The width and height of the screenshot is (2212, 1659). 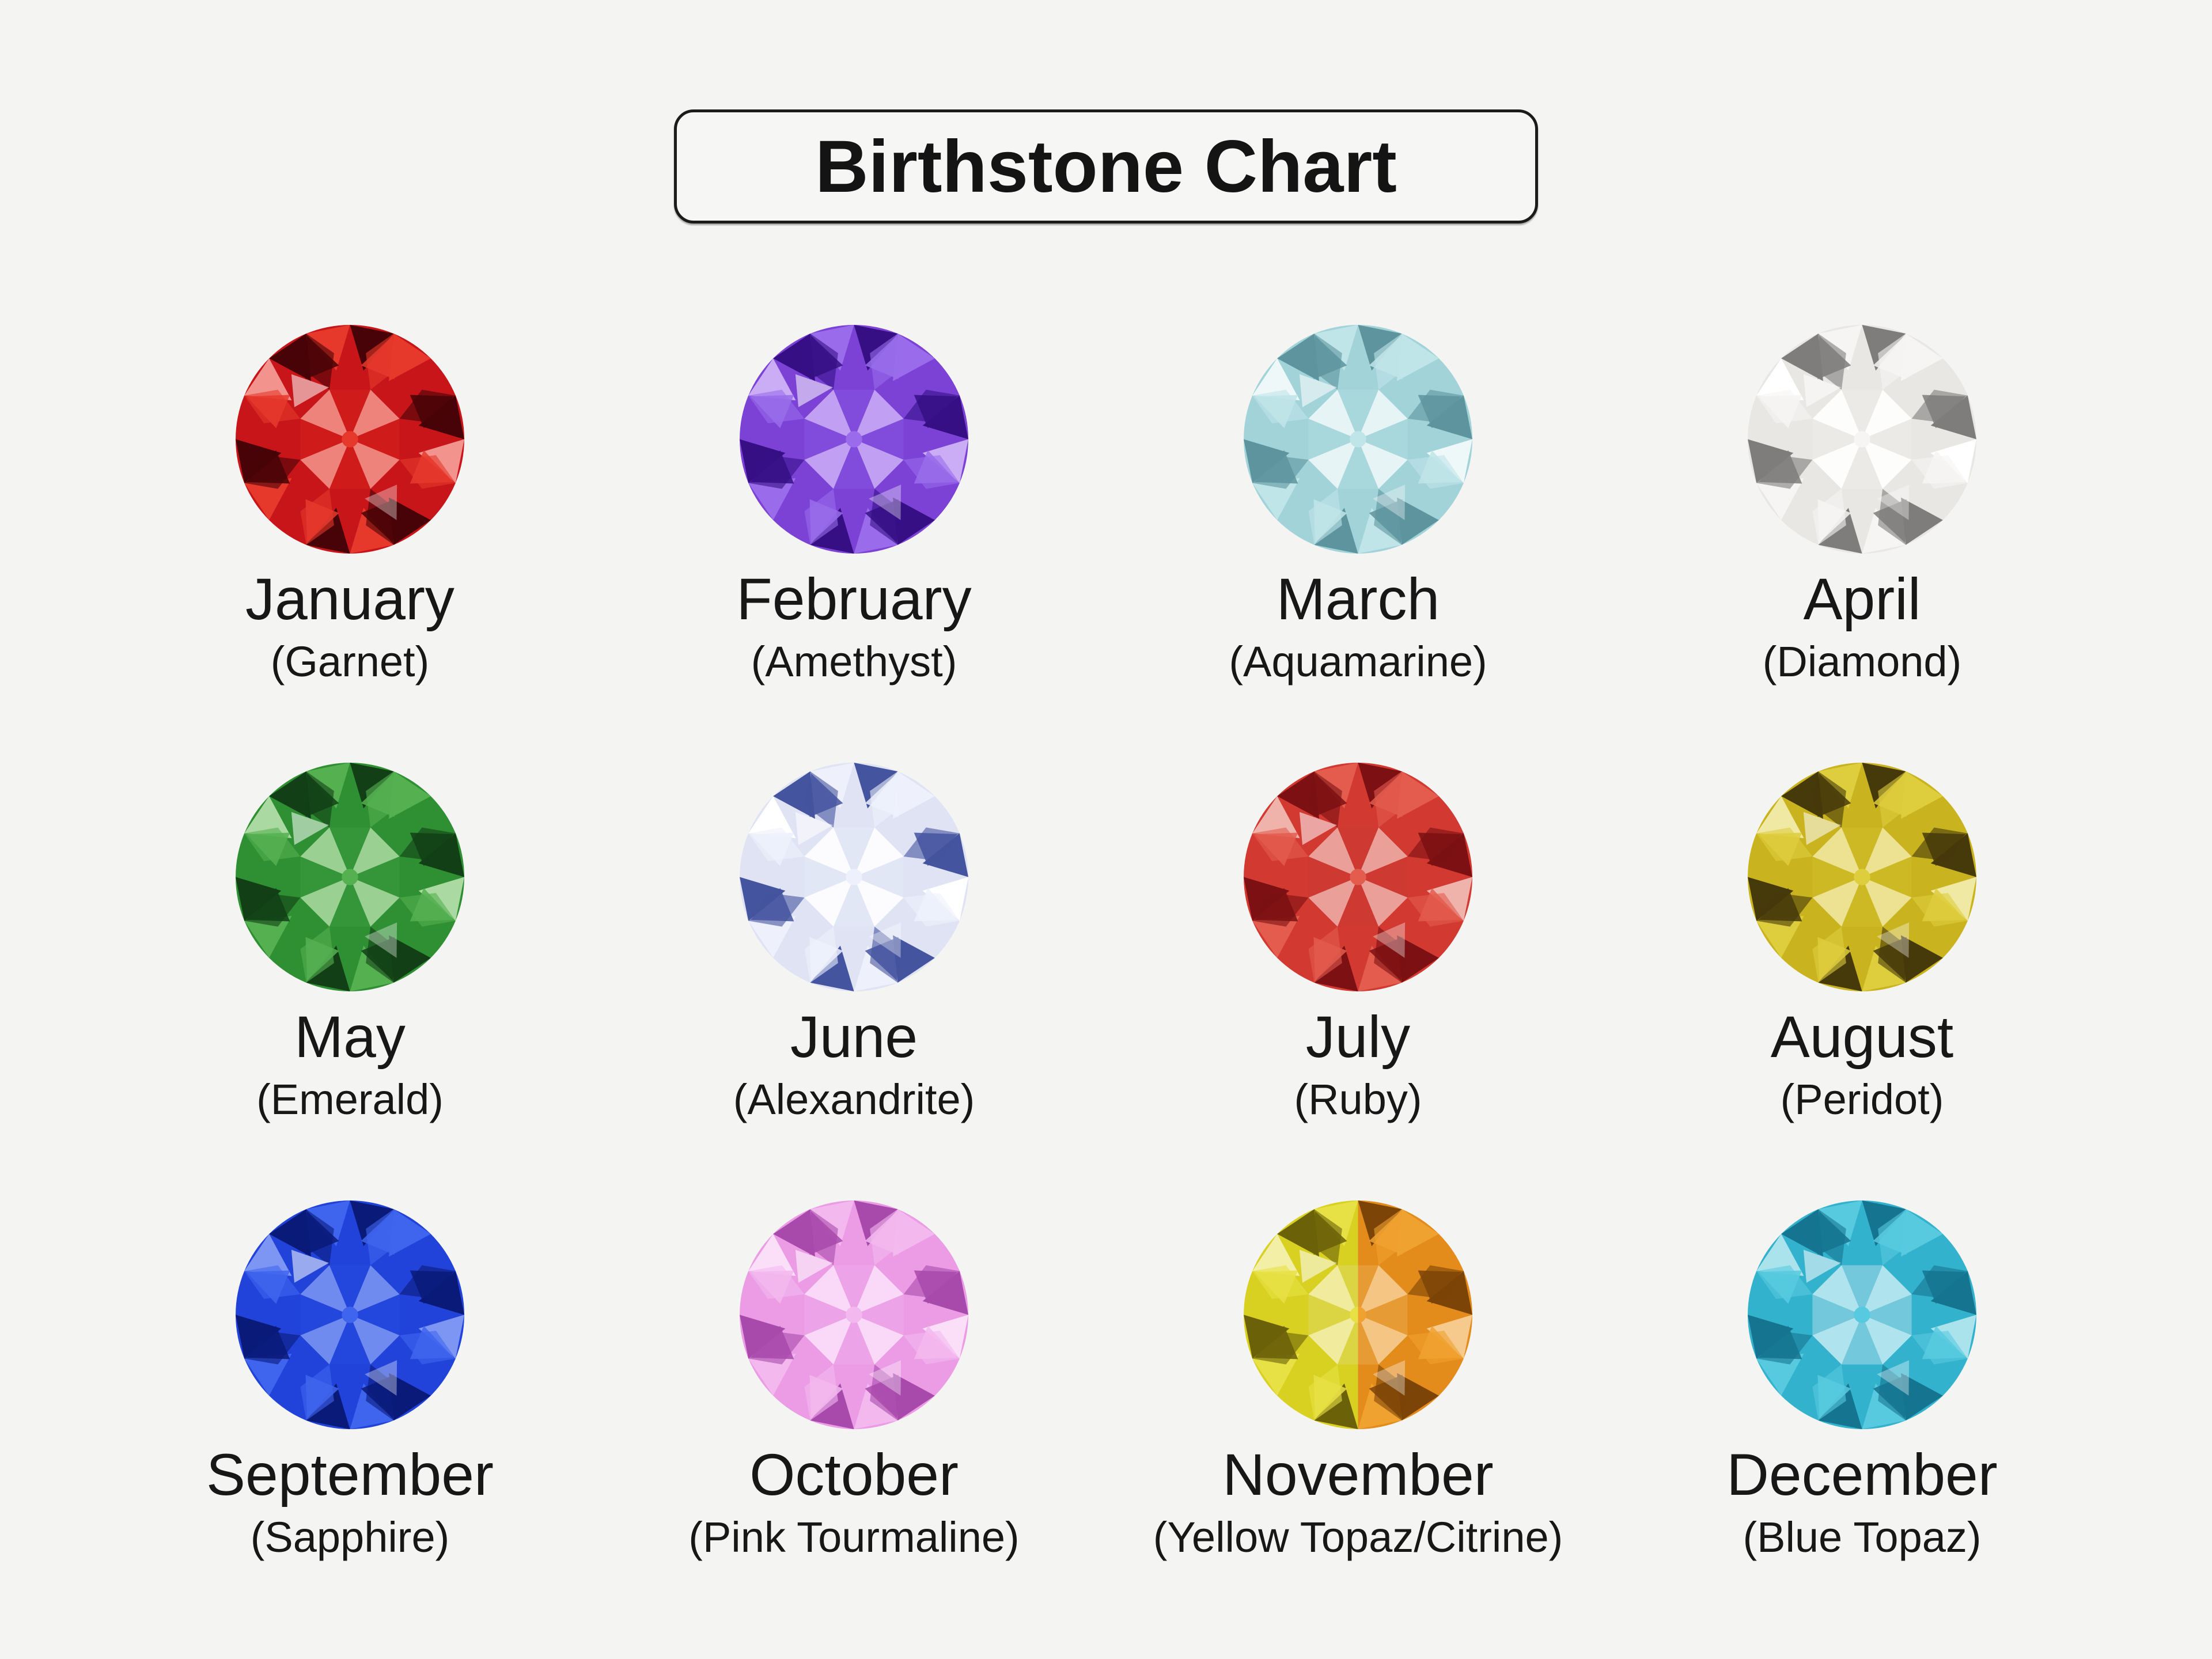 I want to click on birthstone-cell: April (Diamond), so click(x=1862, y=505).